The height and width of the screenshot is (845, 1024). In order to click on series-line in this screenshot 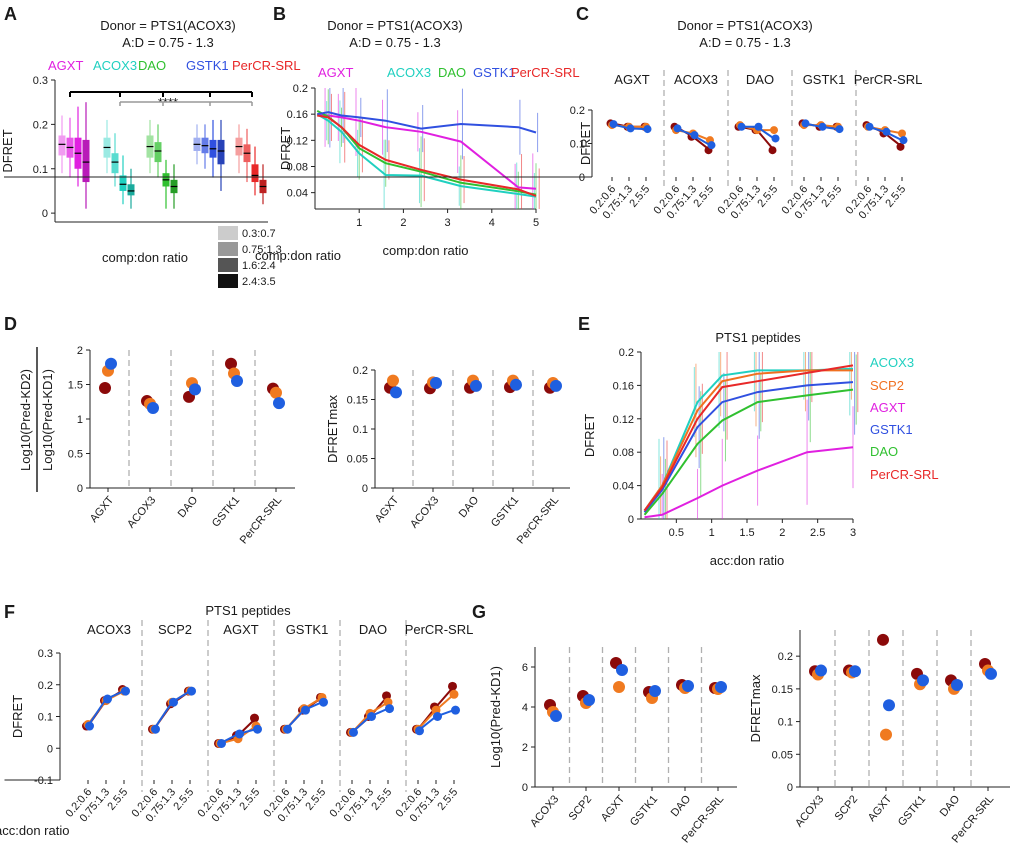, I will do `click(172, 710)`.